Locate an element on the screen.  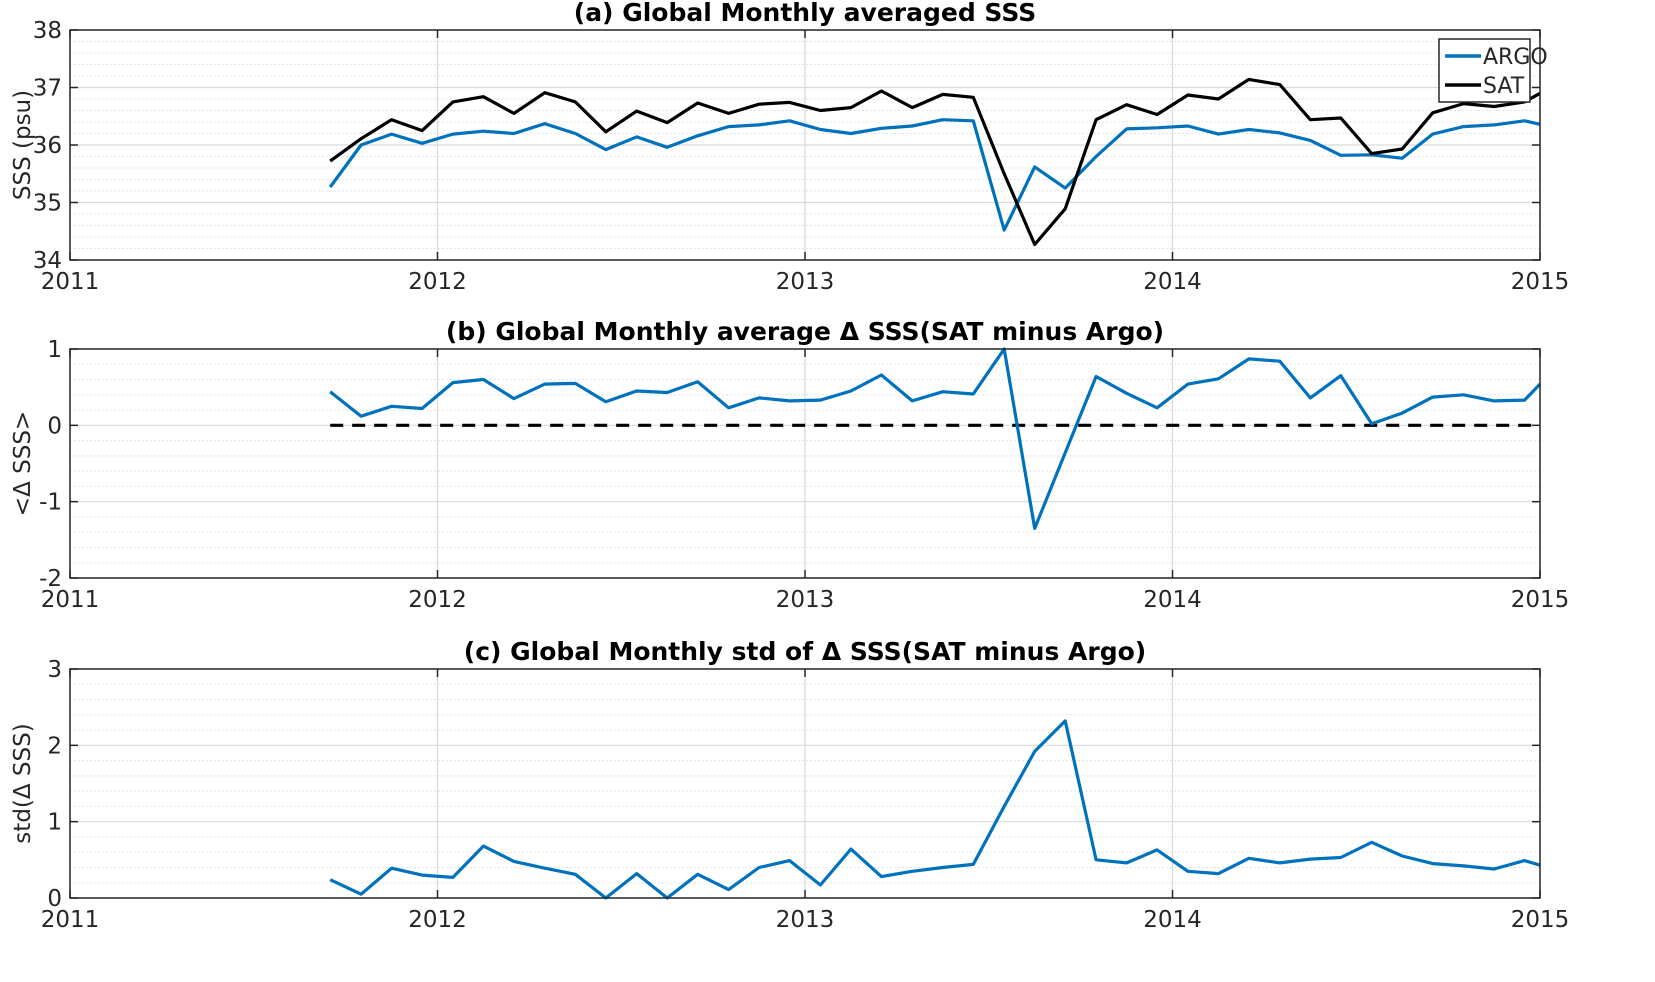
panel-c-x-tick-label: 2015 is located at coordinates (1540, 920).